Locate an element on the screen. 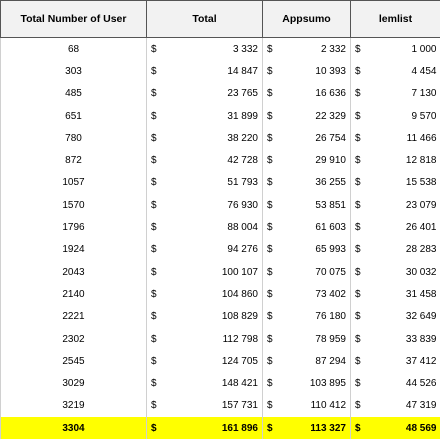 Image resolution: width=440 pixels, height=442 pixels. money-cell: $12 818 is located at coordinates (395, 160).